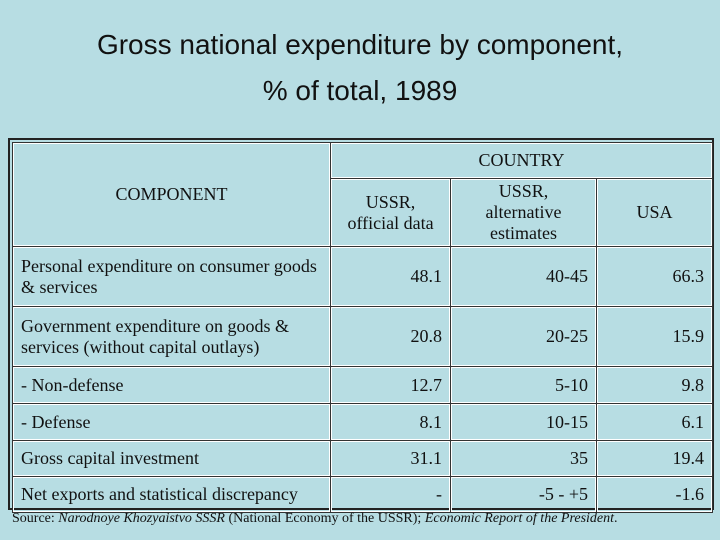 Image resolution: width=720 pixels, height=540 pixels. Describe the element at coordinates (360, 44) in the screenshot. I see `title-line-1: Gross national expenditure by component,` at that location.